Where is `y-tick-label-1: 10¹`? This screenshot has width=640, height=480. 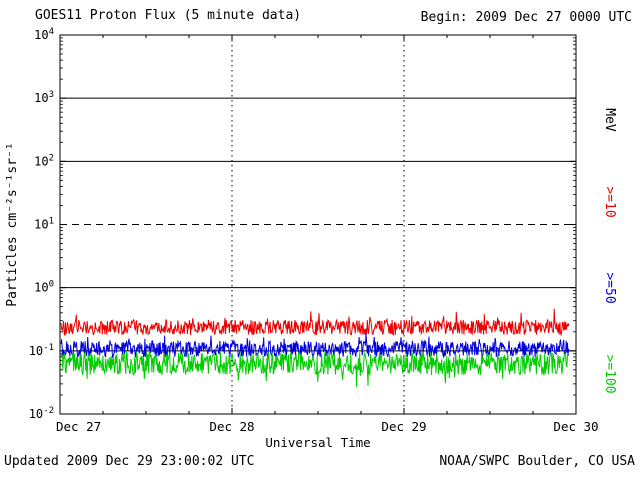
y-tick-label-1: 10¹ is located at coordinates (44, 224).